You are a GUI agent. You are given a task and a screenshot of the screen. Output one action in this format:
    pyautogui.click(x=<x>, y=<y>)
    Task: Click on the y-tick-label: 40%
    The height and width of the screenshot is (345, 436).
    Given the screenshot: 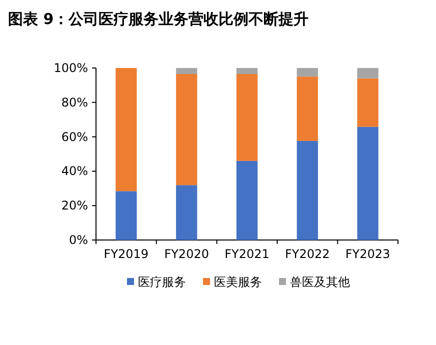 What is the action you would take?
    pyautogui.click(x=74, y=171)
    